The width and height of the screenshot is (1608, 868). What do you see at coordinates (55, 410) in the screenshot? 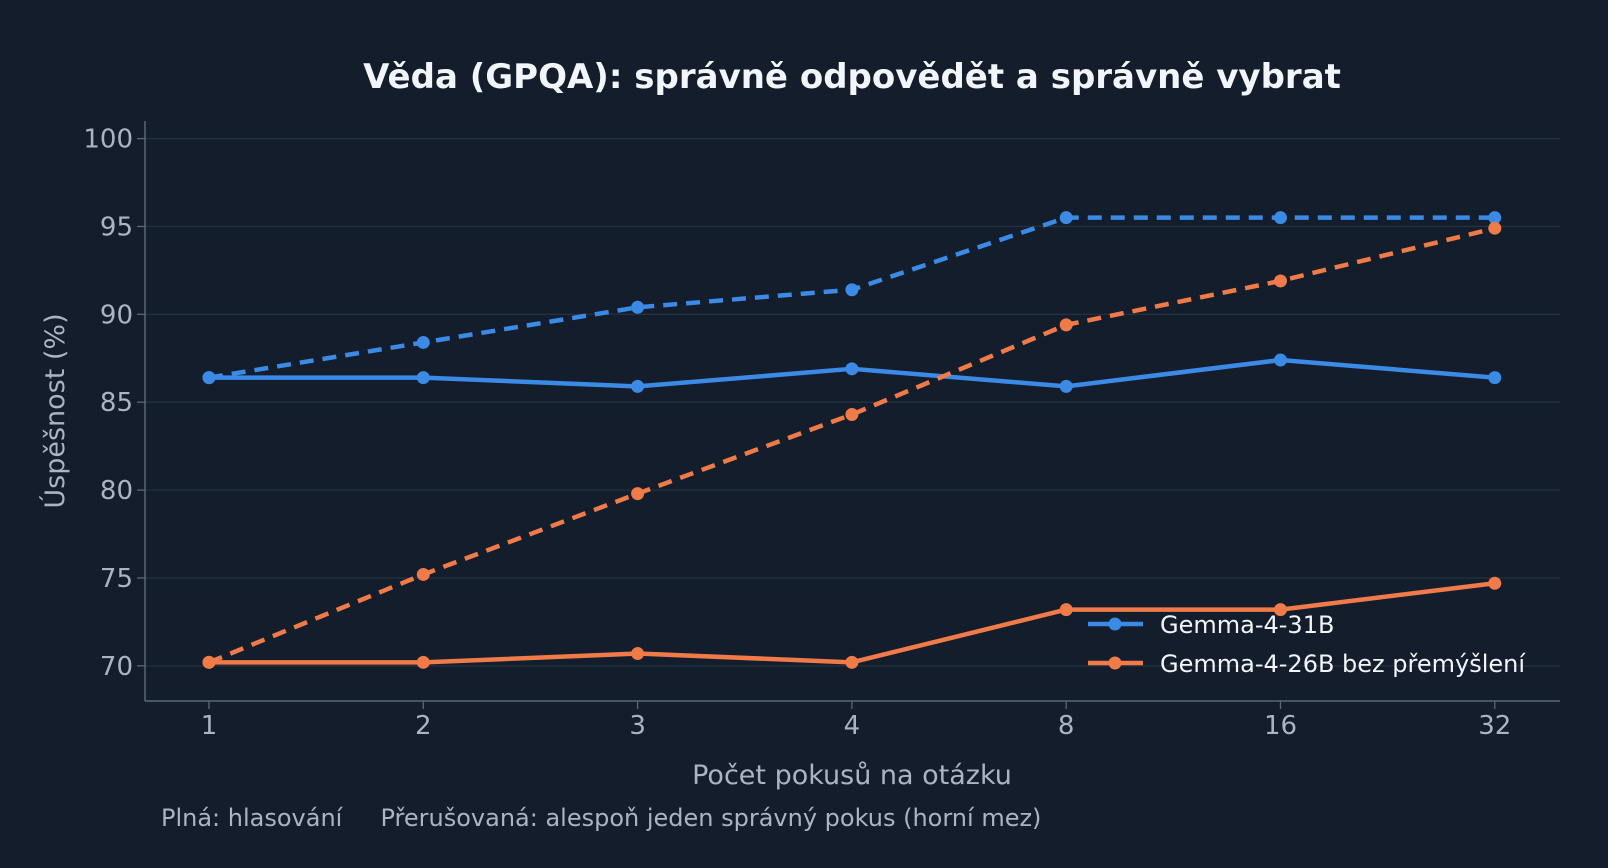
I see `y-axis-label: Úspěšnost (%)` at bounding box center [55, 410].